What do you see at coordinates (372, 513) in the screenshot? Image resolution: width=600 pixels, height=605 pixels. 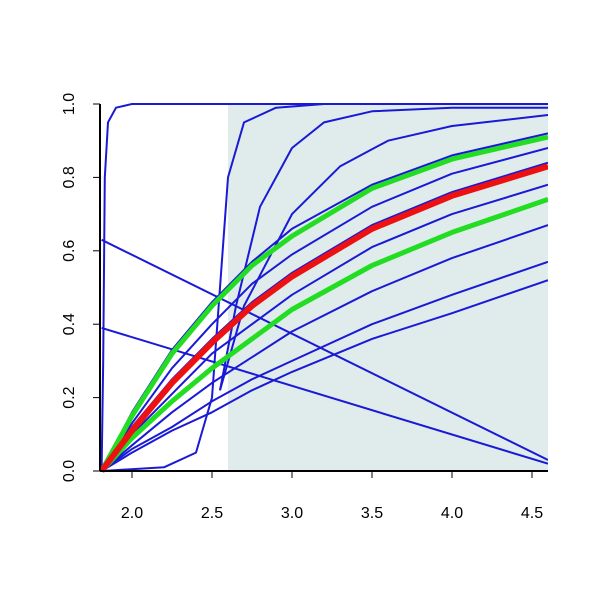 I see `x-tick-label: 3.5` at bounding box center [372, 513].